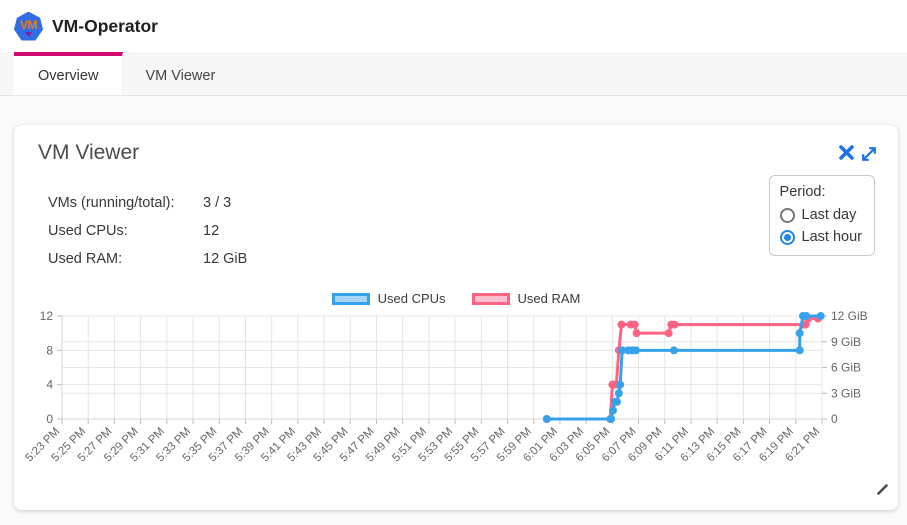  Describe the element at coordinates (49, 350) in the screenshot. I see `svg-text: 8` at that location.